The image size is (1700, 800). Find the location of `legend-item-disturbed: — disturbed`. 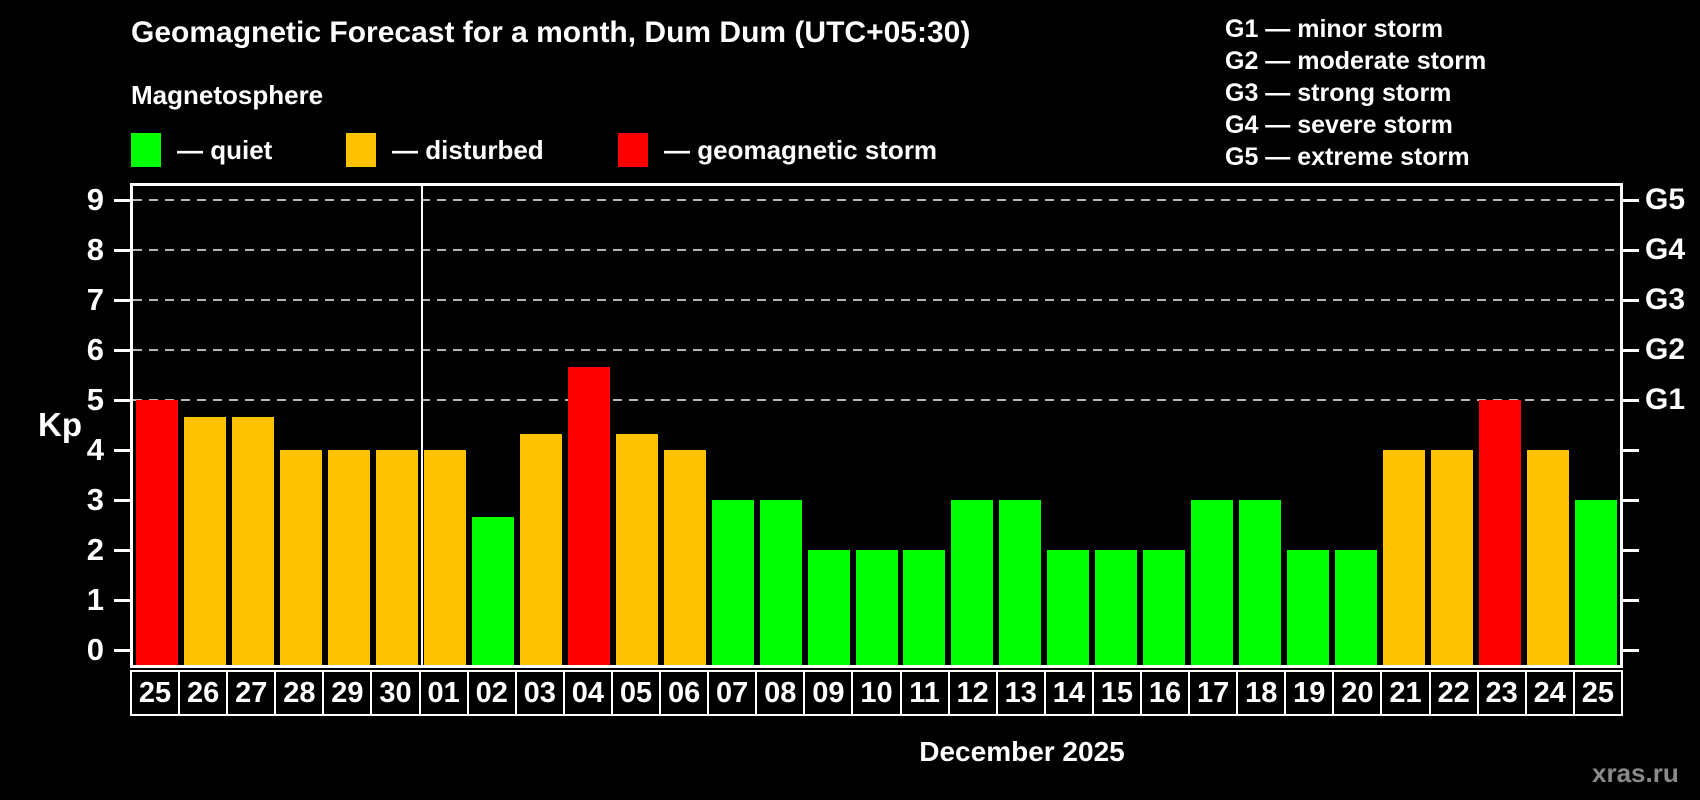

legend-item-disturbed: — disturbed is located at coordinates (445, 150).